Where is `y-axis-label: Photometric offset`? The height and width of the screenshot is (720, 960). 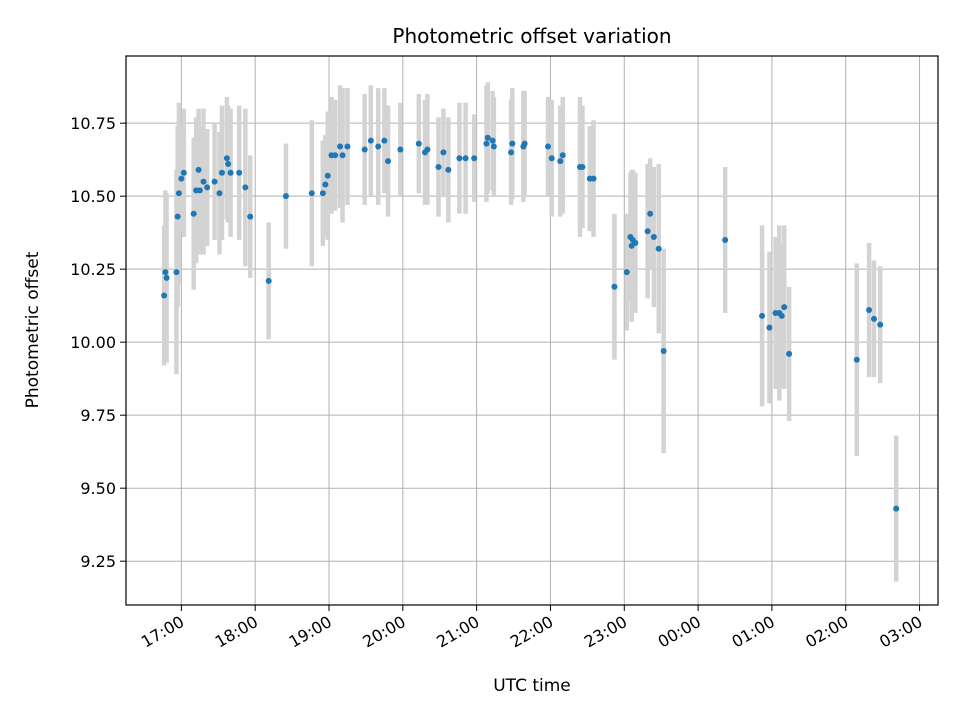
y-axis-label: Photometric offset is located at coordinates (33, 329).